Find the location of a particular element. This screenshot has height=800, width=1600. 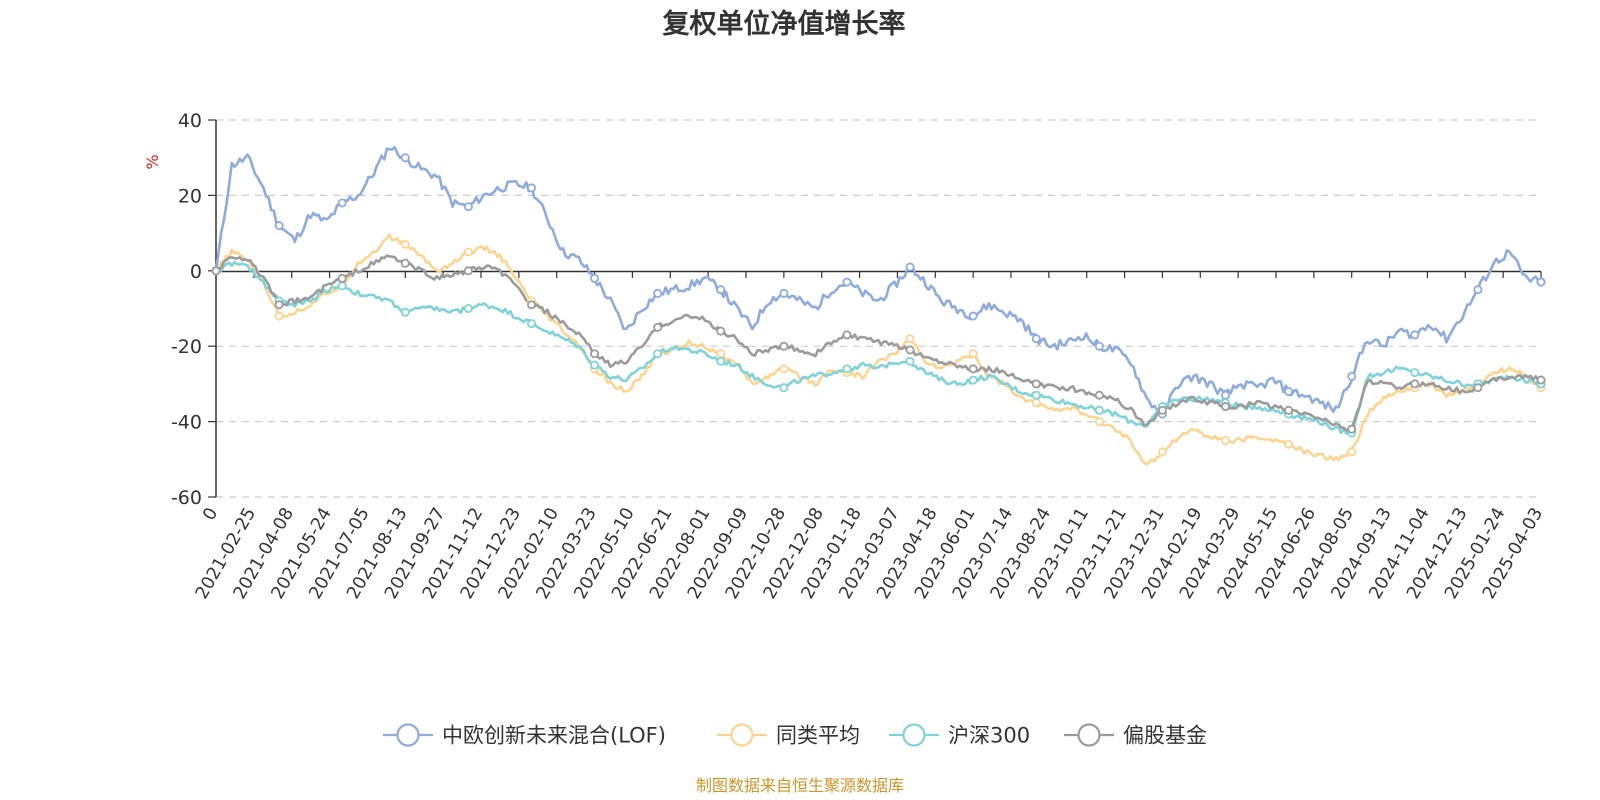

y-tick-label: 20 is located at coordinates (190, 196).